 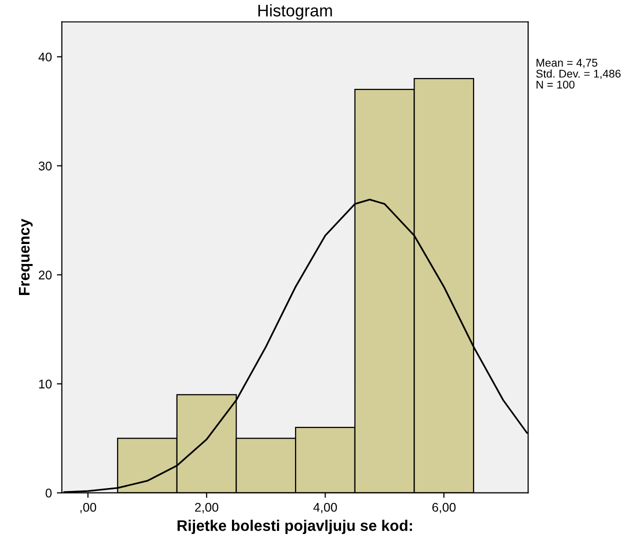 What do you see at coordinates (325, 508) in the screenshot?
I see `x-tick-label: 4,00` at bounding box center [325, 508].